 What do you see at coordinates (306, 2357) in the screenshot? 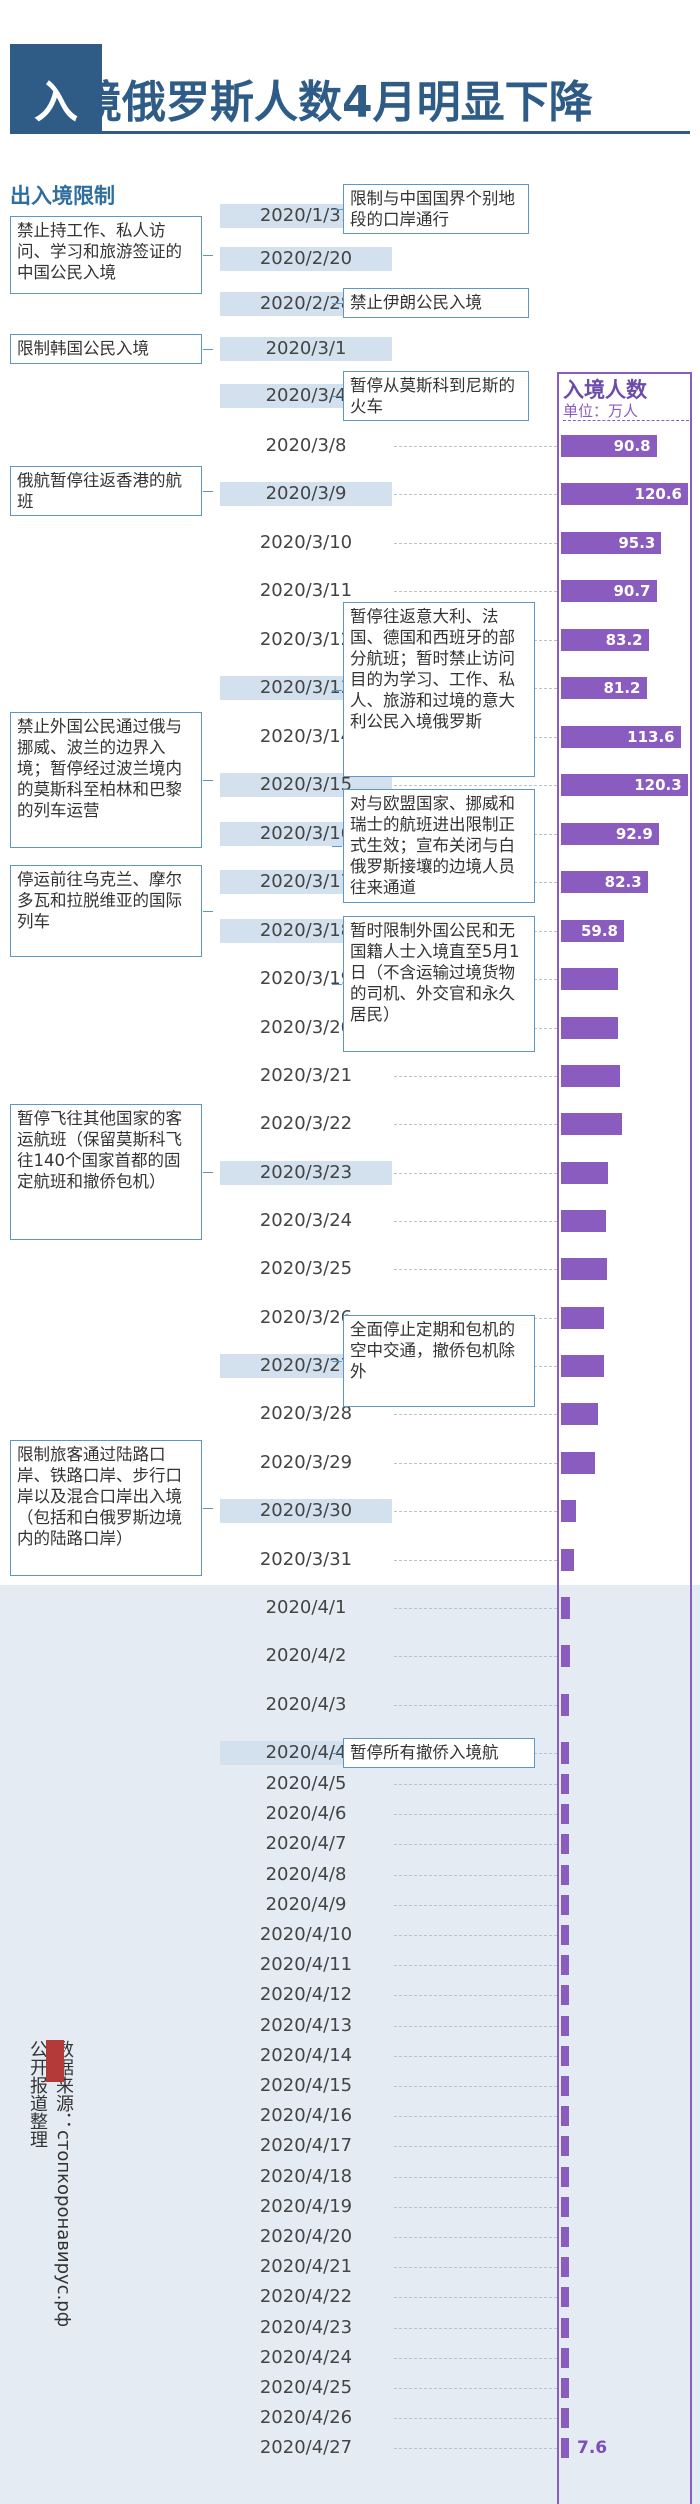
I see `date-label: 2020/4/24` at bounding box center [306, 2357].